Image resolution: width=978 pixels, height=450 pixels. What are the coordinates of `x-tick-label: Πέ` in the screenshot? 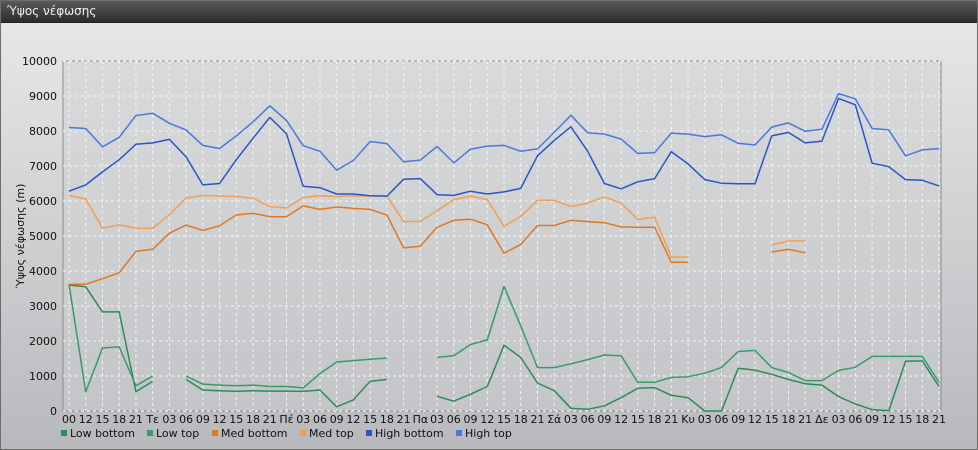 It's located at (286, 419).